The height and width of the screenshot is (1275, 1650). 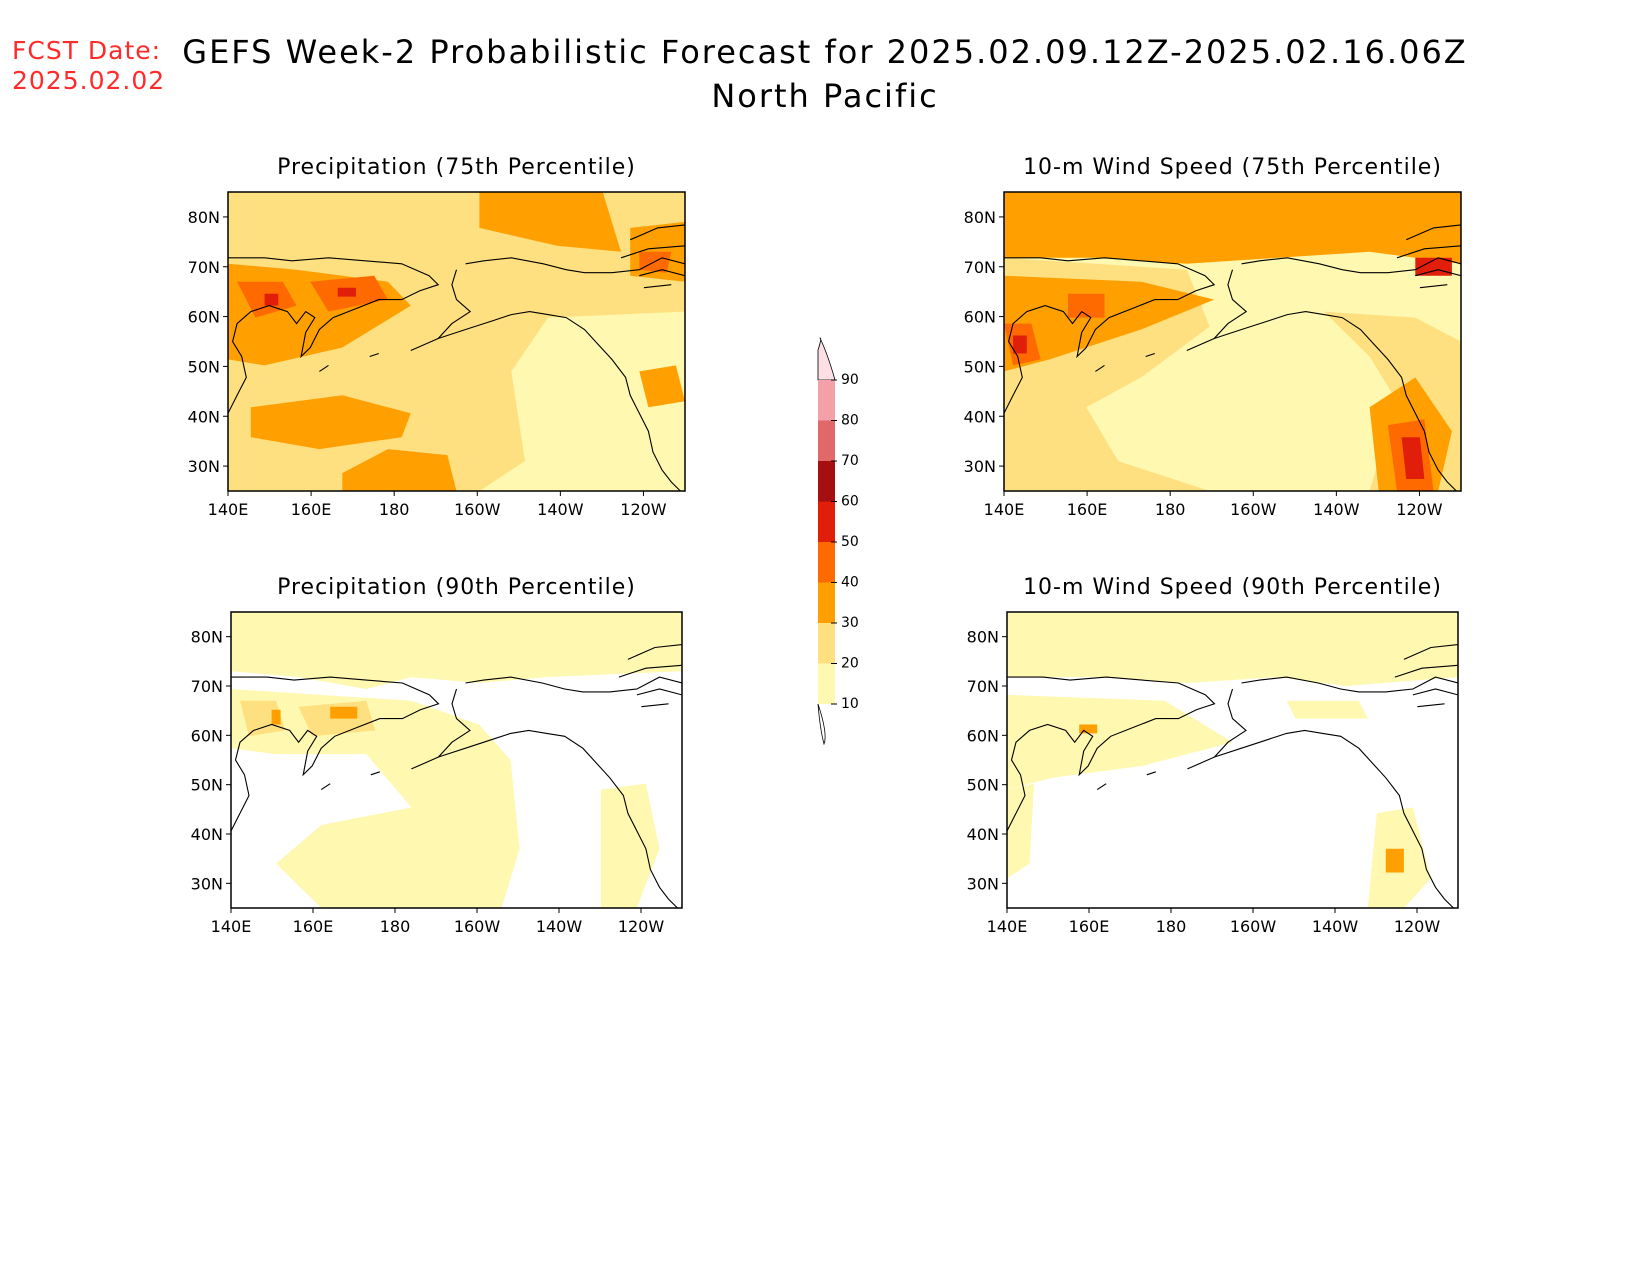 I want to click on colorbar-top-arrow, so click(x=826, y=359).